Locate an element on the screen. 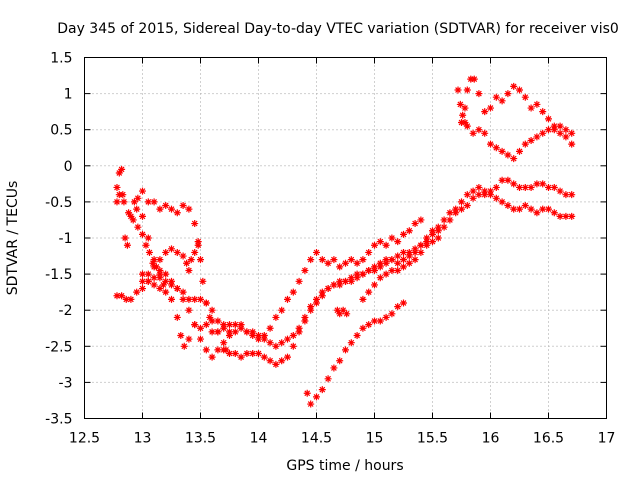  x-tick-label: 13.5 is located at coordinates (200, 439).